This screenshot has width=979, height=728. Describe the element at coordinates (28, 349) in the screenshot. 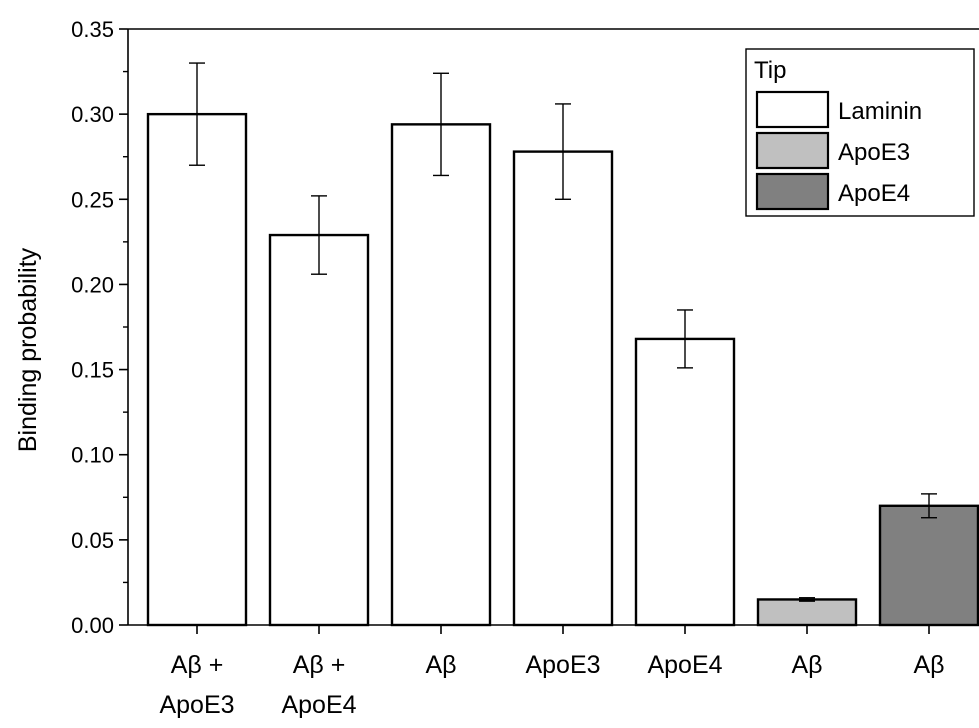

I see `y-axis-title: Binding probability` at that location.